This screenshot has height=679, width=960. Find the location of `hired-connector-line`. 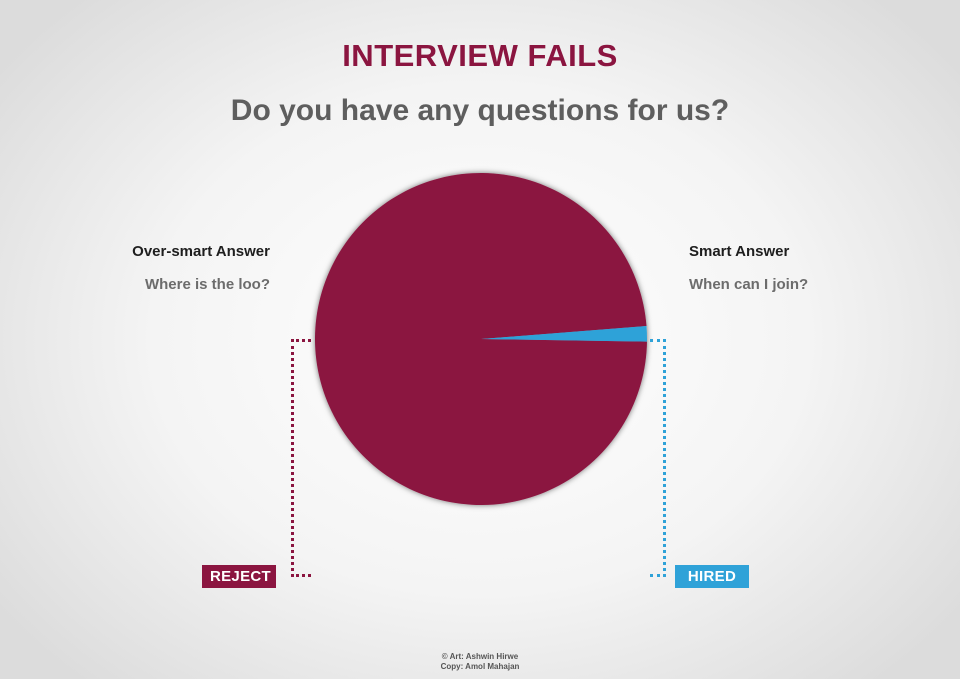

hired-connector-line is located at coordinates (658, 458).